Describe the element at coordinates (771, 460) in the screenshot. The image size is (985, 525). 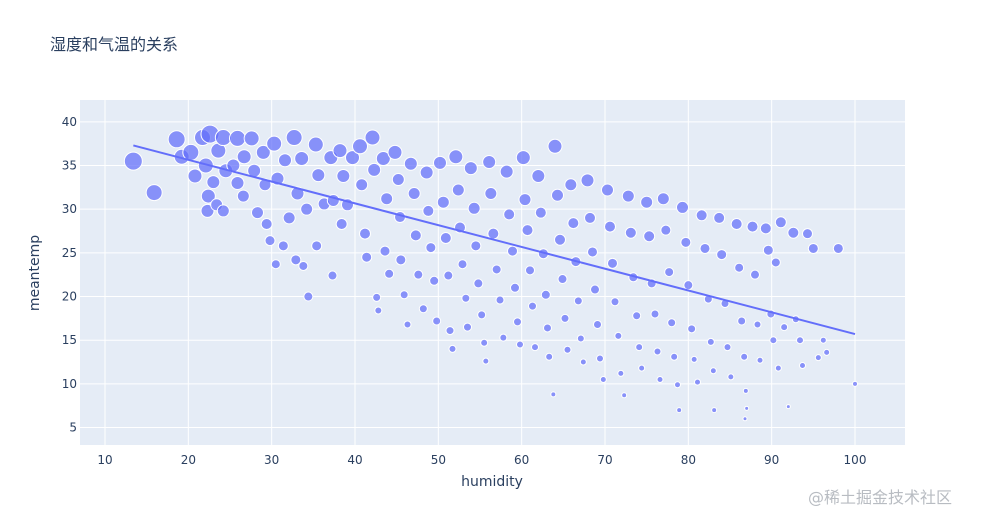
I see `x-tick-label: 90` at that location.